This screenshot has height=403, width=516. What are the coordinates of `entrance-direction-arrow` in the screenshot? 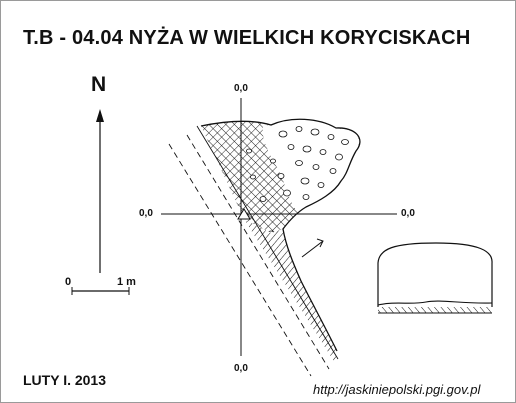 It's located at (312, 248).